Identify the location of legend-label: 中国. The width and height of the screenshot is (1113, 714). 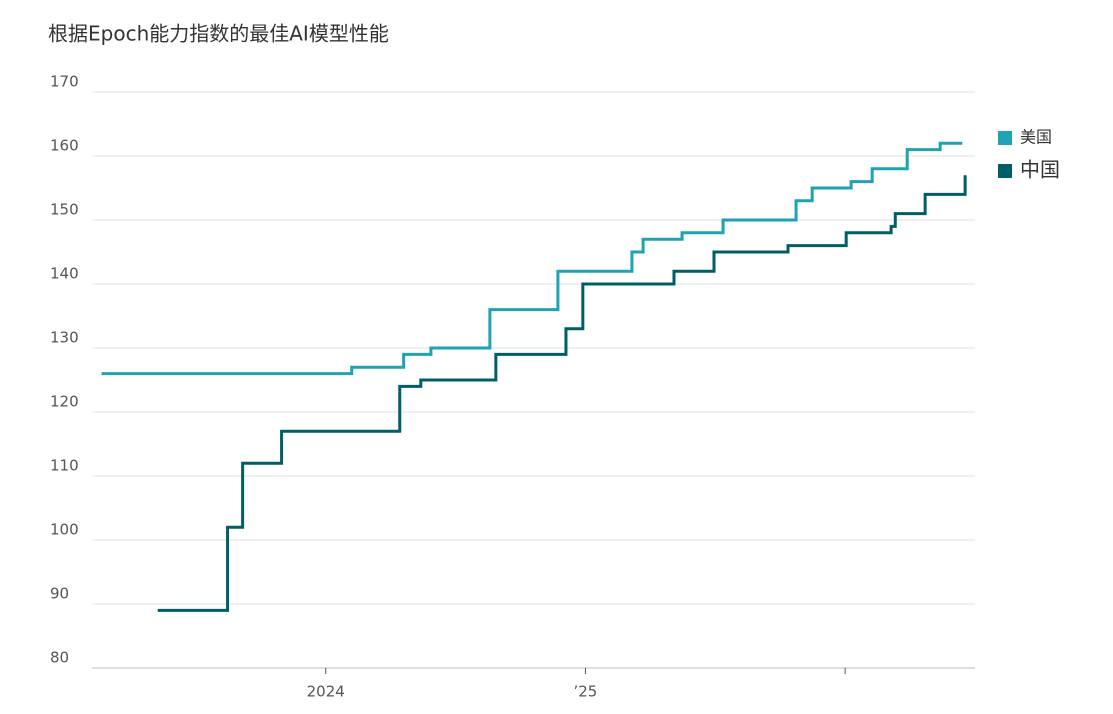
(1040, 170).